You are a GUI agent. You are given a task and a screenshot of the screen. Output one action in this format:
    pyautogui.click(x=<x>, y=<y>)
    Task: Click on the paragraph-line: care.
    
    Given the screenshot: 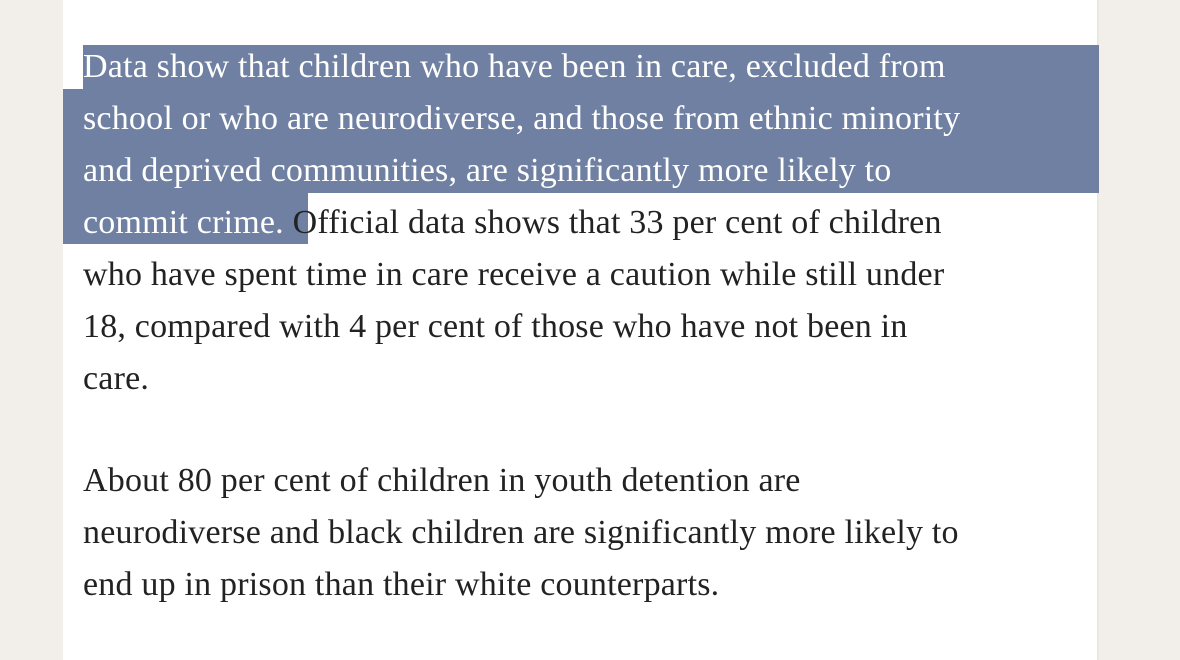 What is the action you would take?
    pyautogui.click(x=116, y=378)
    